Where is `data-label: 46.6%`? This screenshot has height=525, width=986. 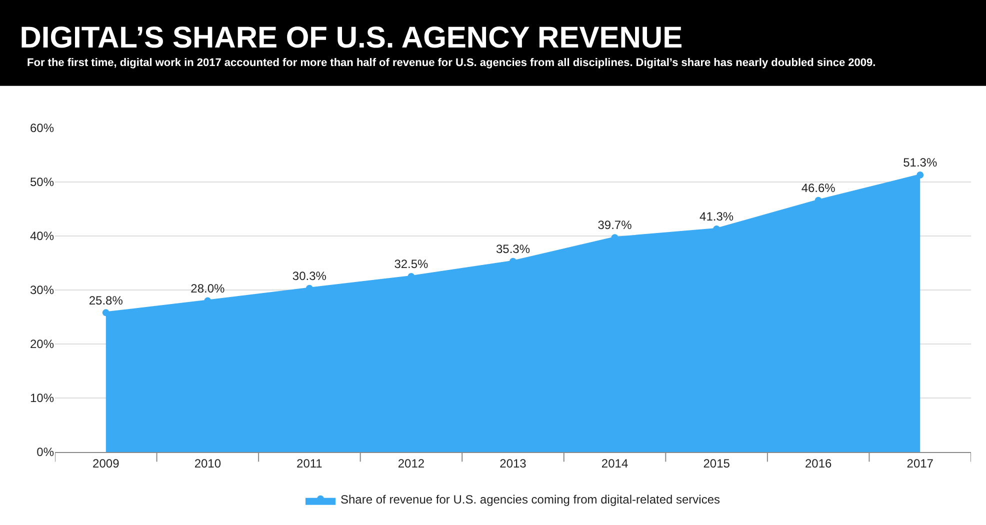 data-label: 46.6% is located at coordinates (818, 187).